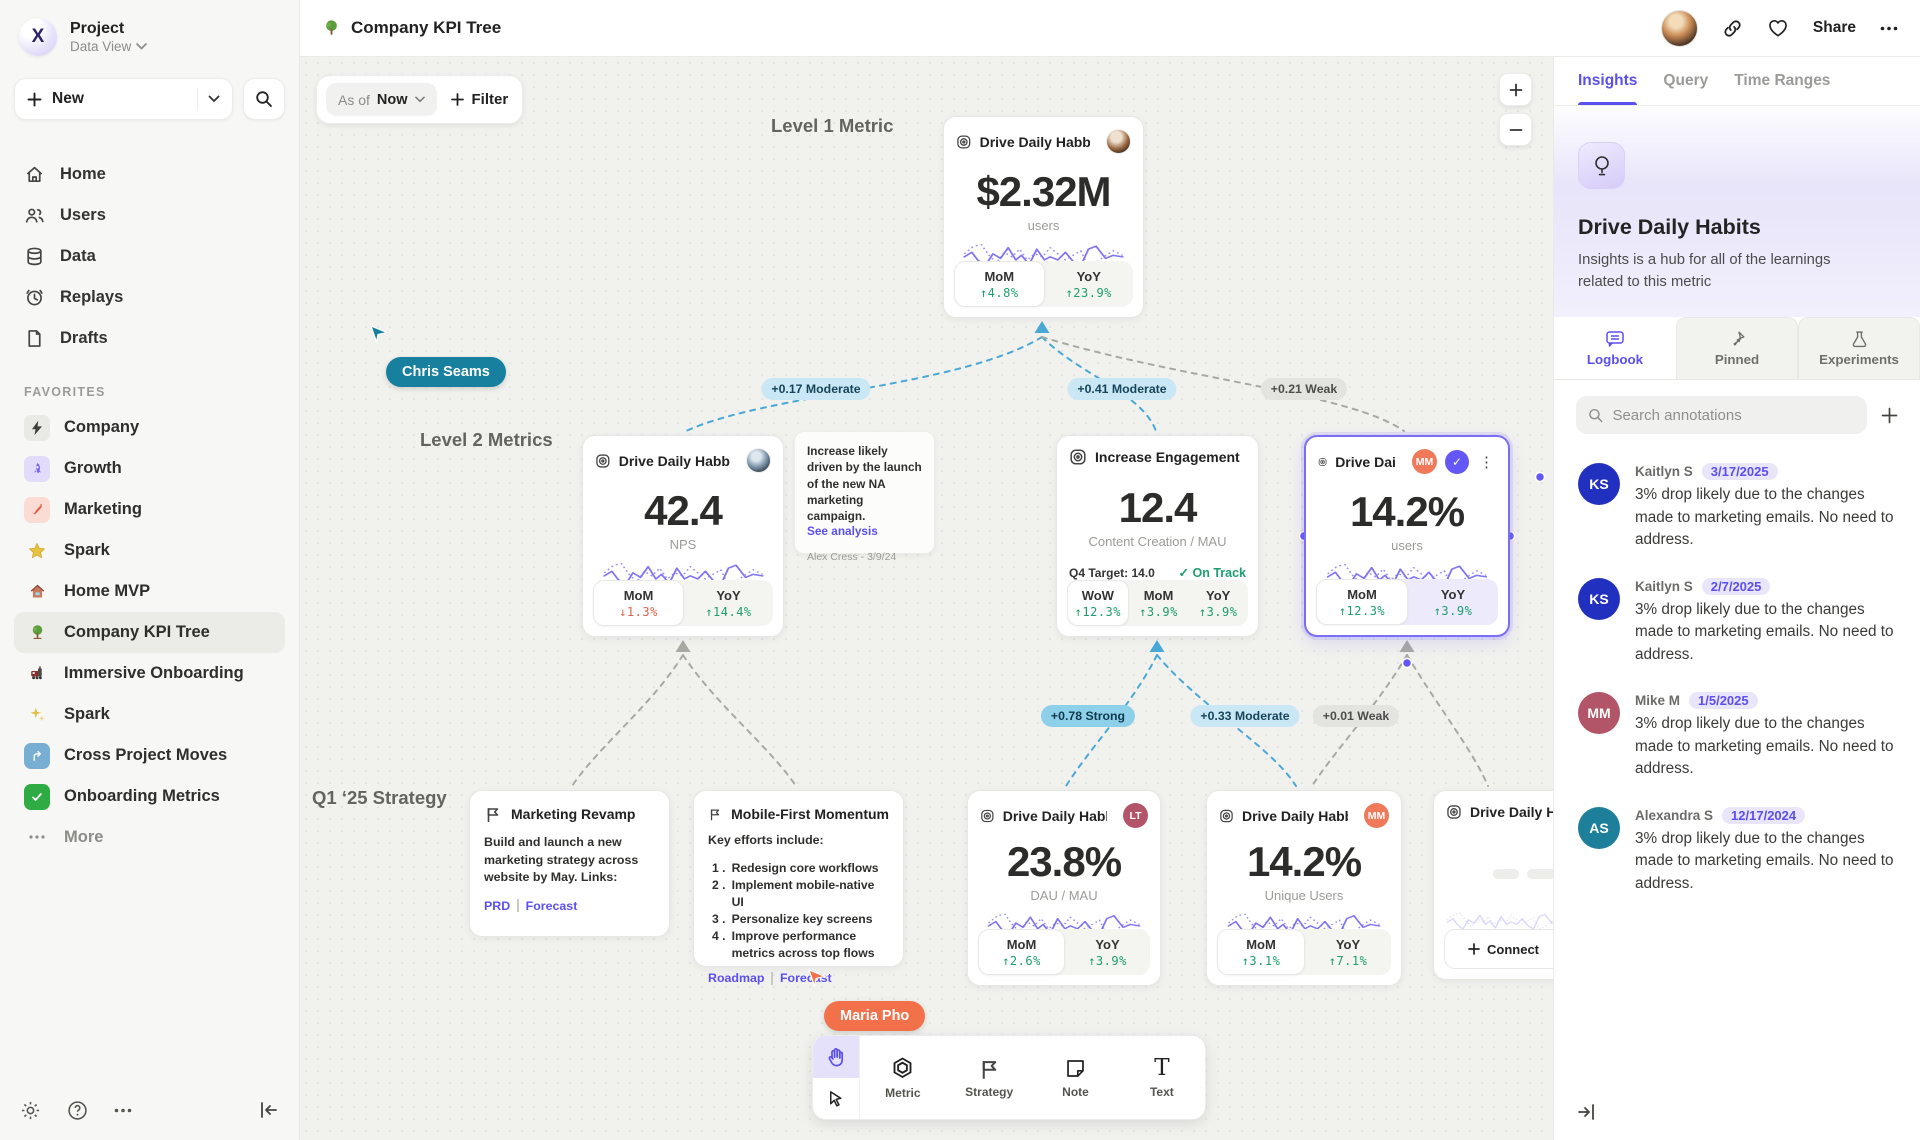 This screenshot has height=1140, width=1920. What do you see at coordinates (149, 174) in the screenshot?
I see `sidebar-item-home: Home` at bounding box center [149, 174].